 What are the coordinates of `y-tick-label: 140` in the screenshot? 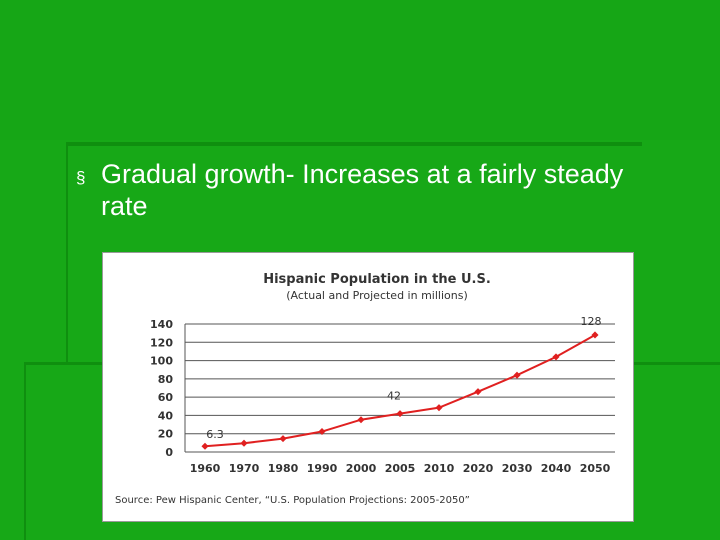 It's located at (161, 324).